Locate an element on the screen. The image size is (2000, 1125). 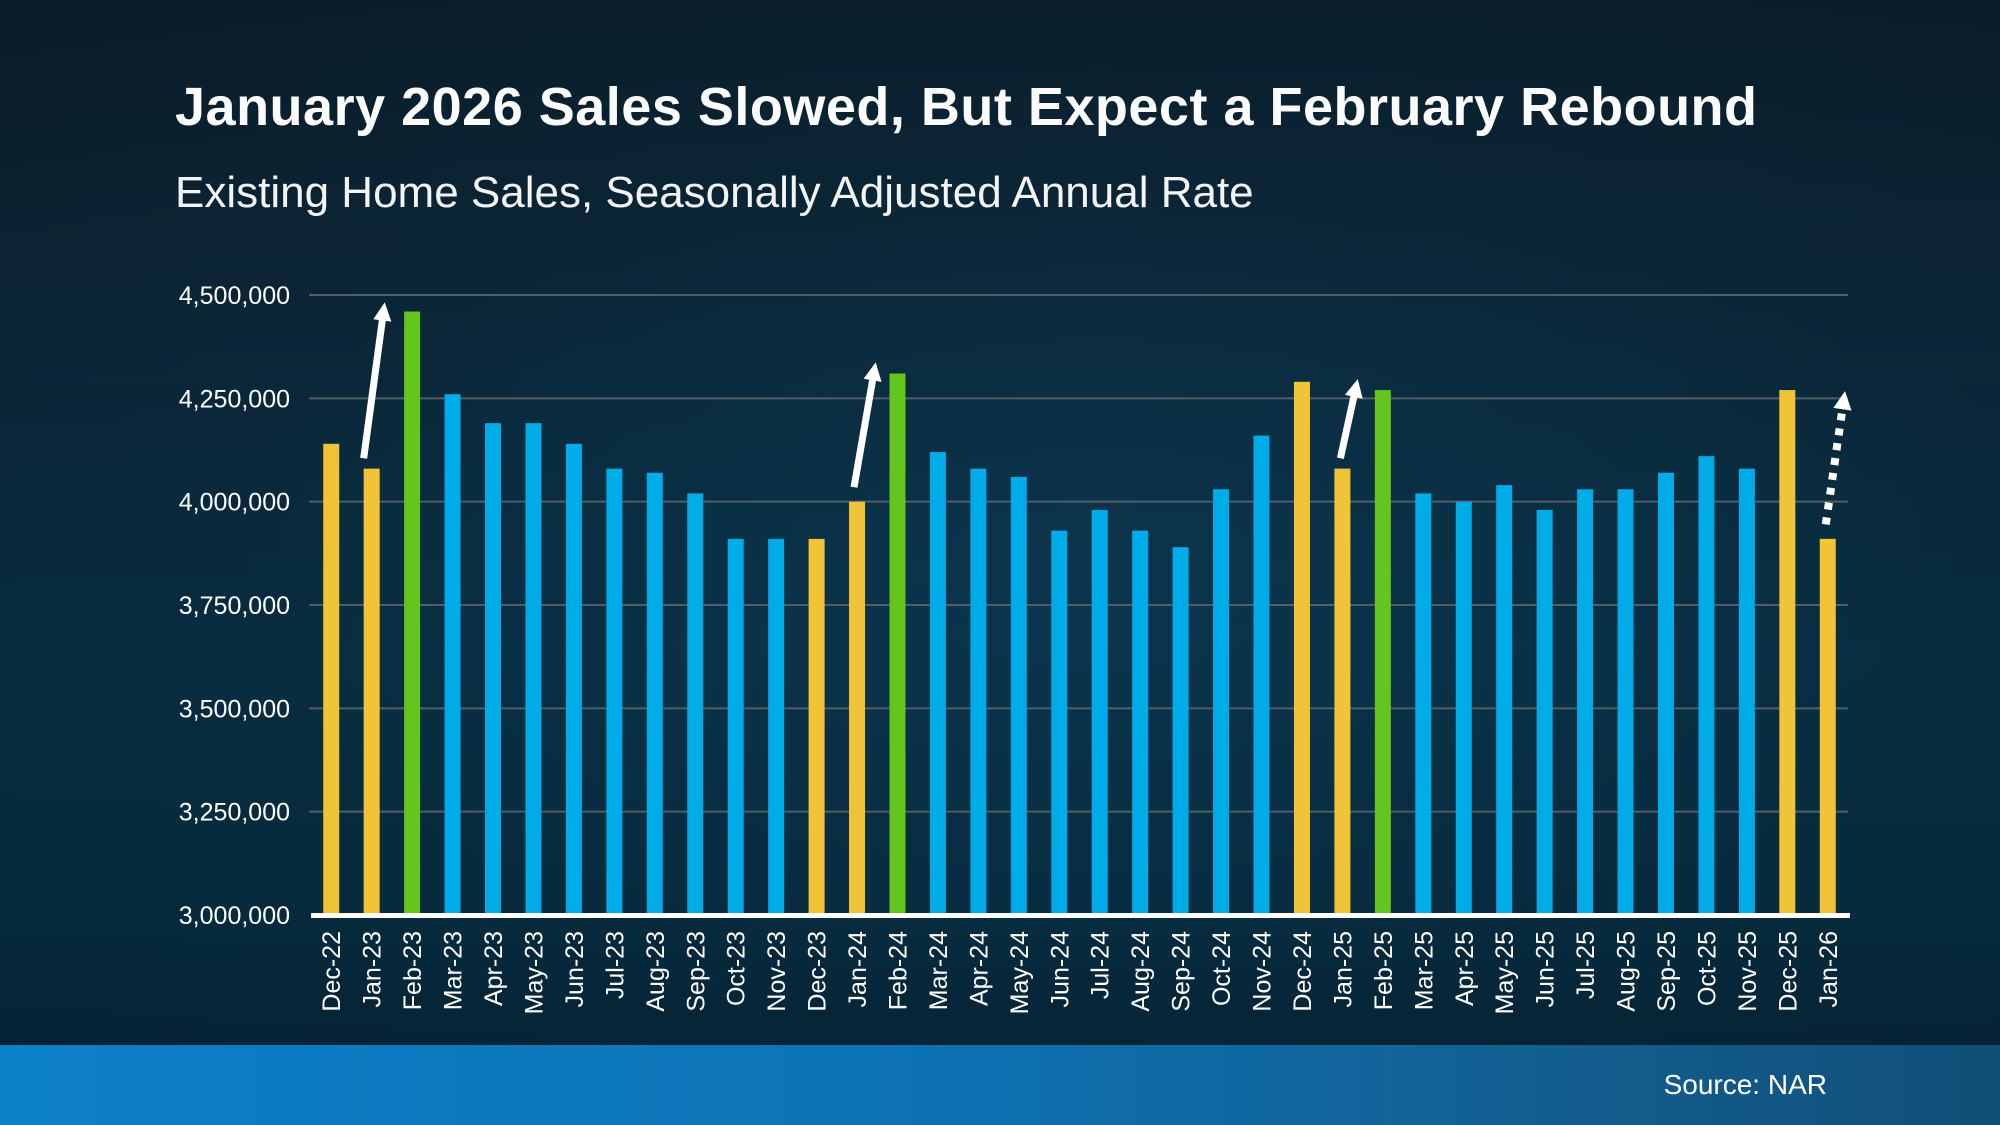
x-axis-label-Apr-23: Apr-23 is located at coordinates (494, 968).